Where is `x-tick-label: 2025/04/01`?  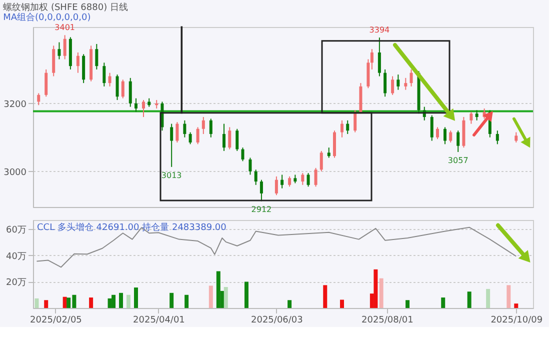
x-tick-label: 2025/04/01 is located at coordinates (159, 321).